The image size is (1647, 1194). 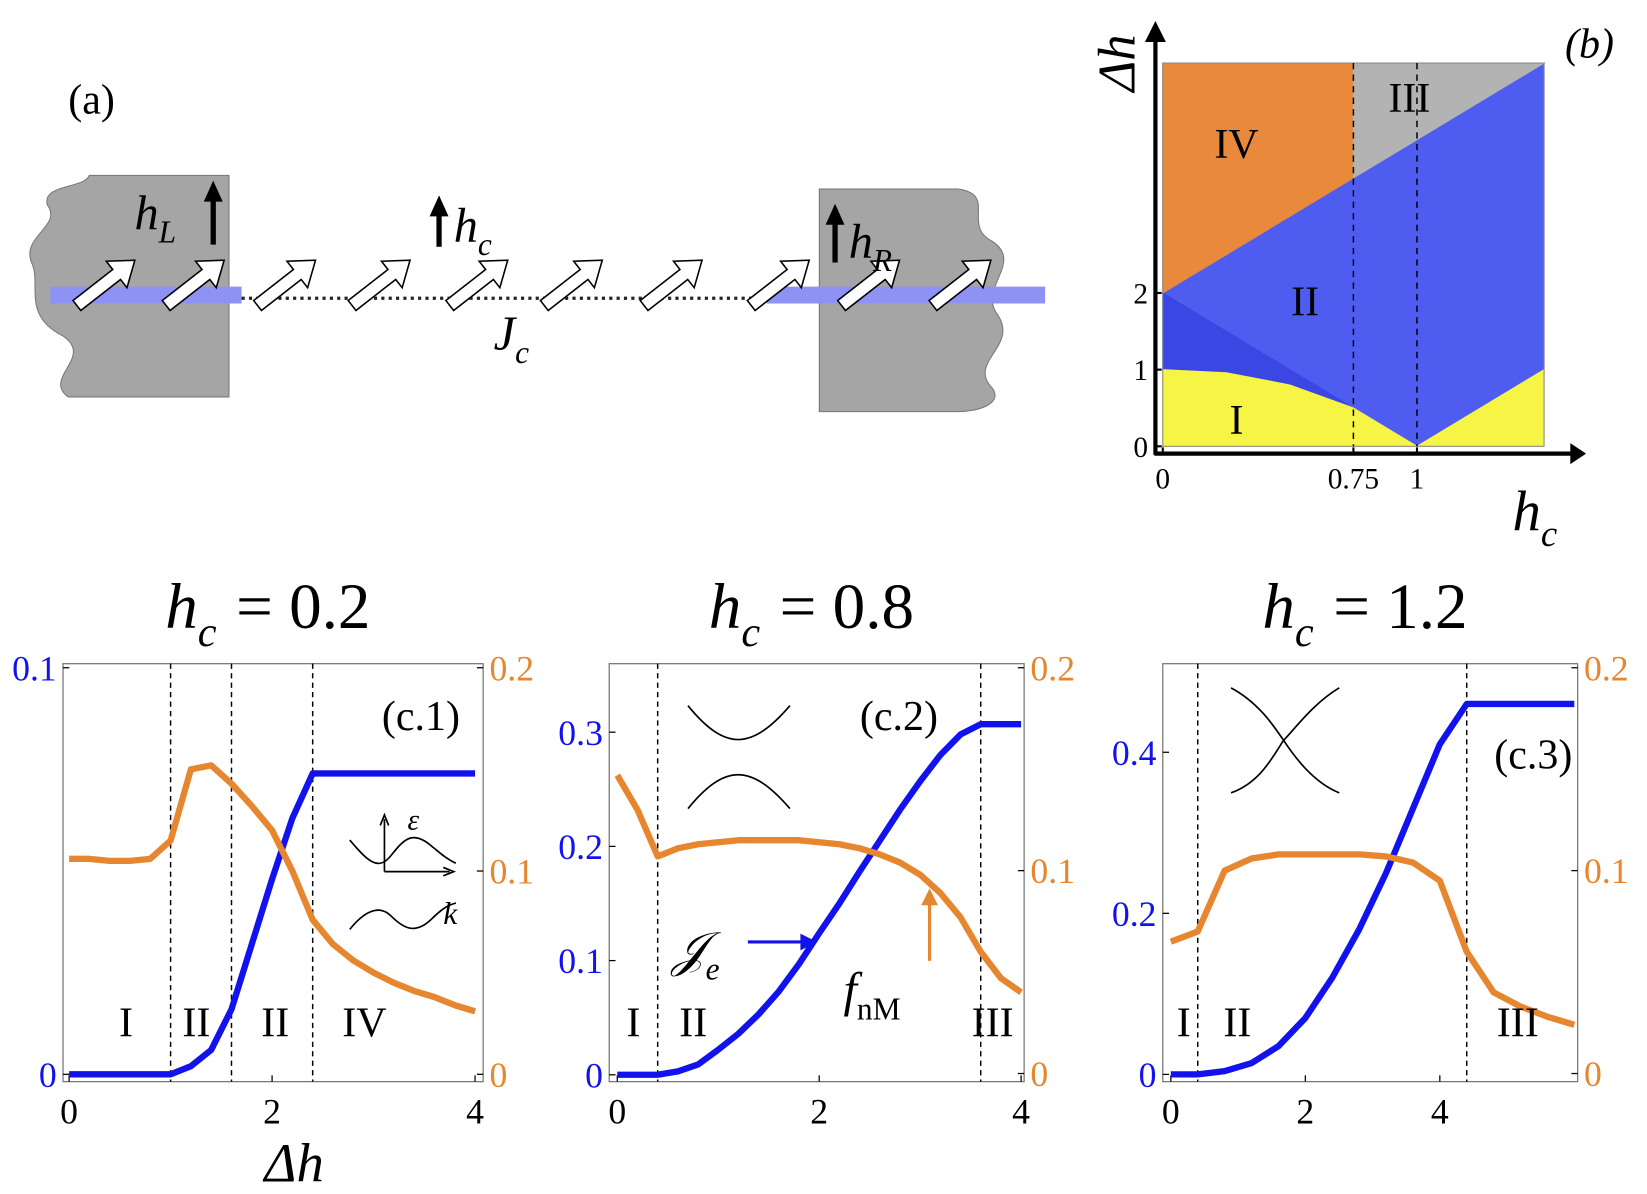 What do you see at coordinates (167, 231) in the screenshot?
I see `subscript: L` at bounding box center [167, 231].